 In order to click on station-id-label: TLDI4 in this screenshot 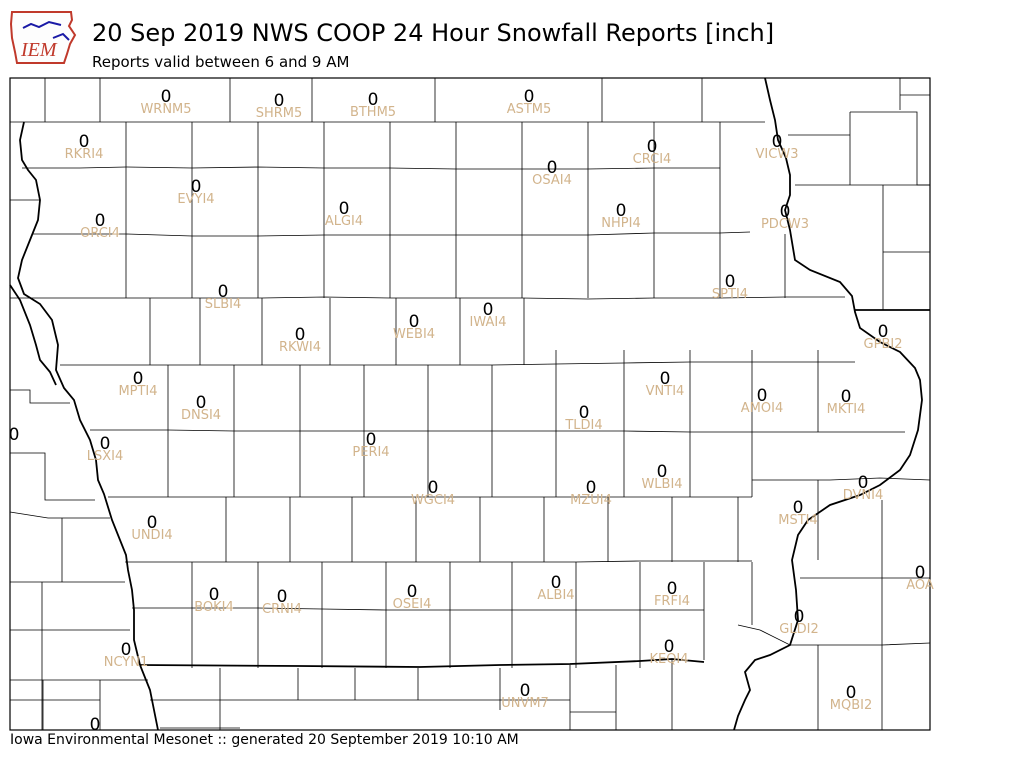, I will do `click(583, 425)`.